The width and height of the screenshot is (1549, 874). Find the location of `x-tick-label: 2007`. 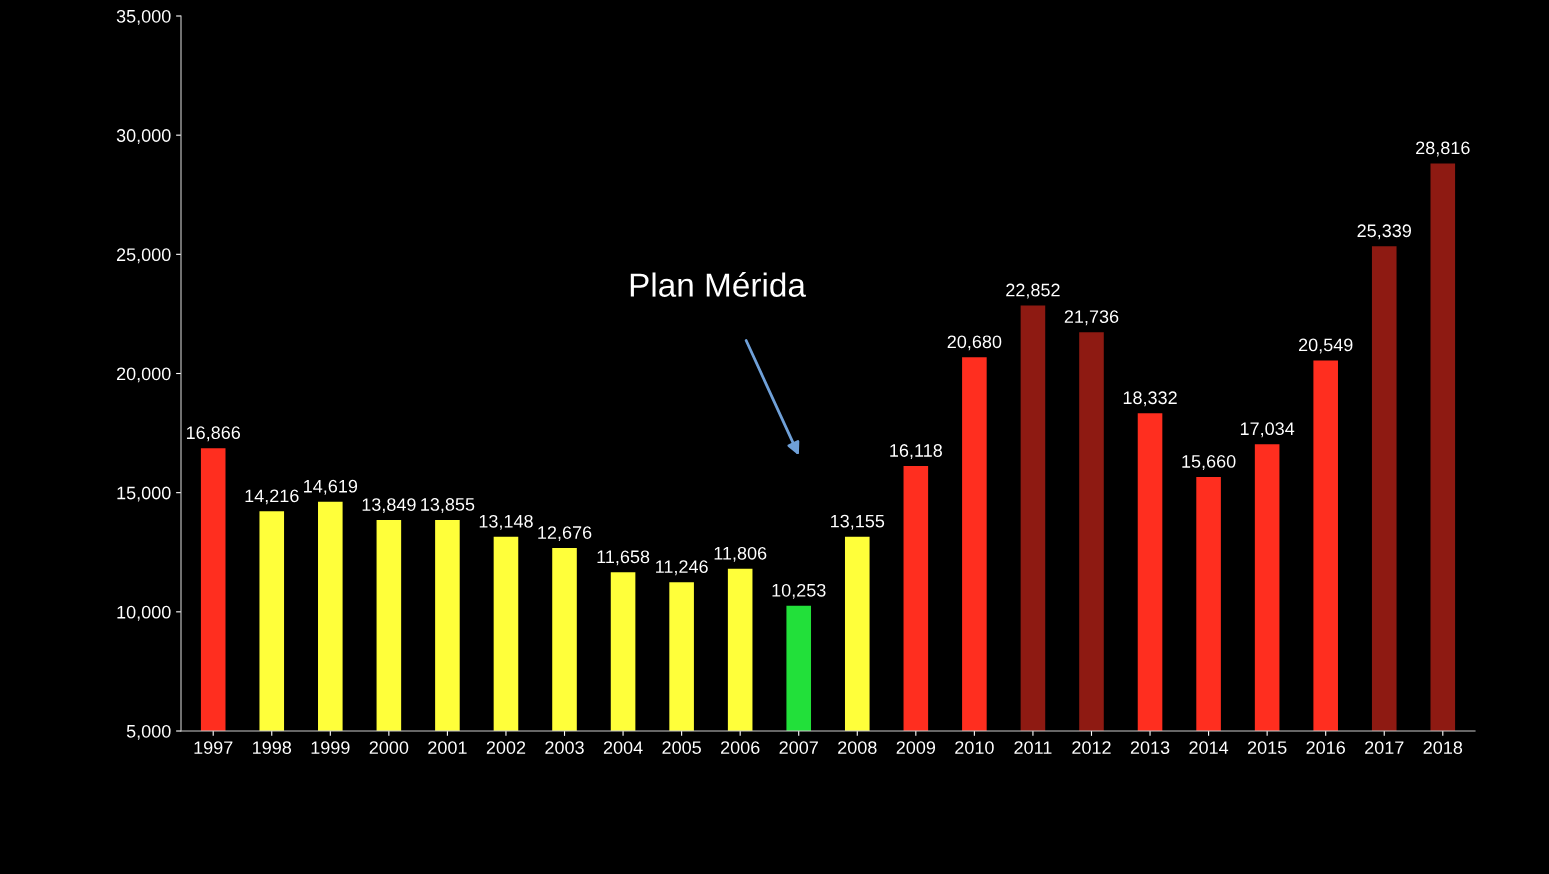

x-tick-label: 2007 is located at coordinates (798, 747).